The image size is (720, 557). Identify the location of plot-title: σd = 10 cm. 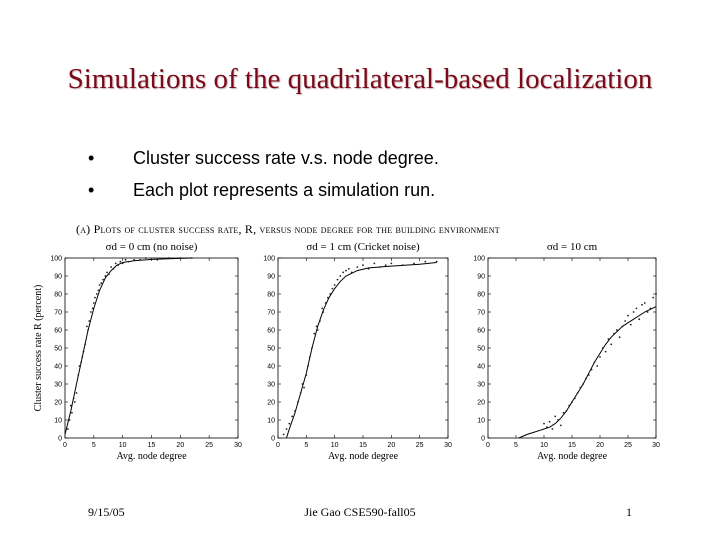
(572, 247).